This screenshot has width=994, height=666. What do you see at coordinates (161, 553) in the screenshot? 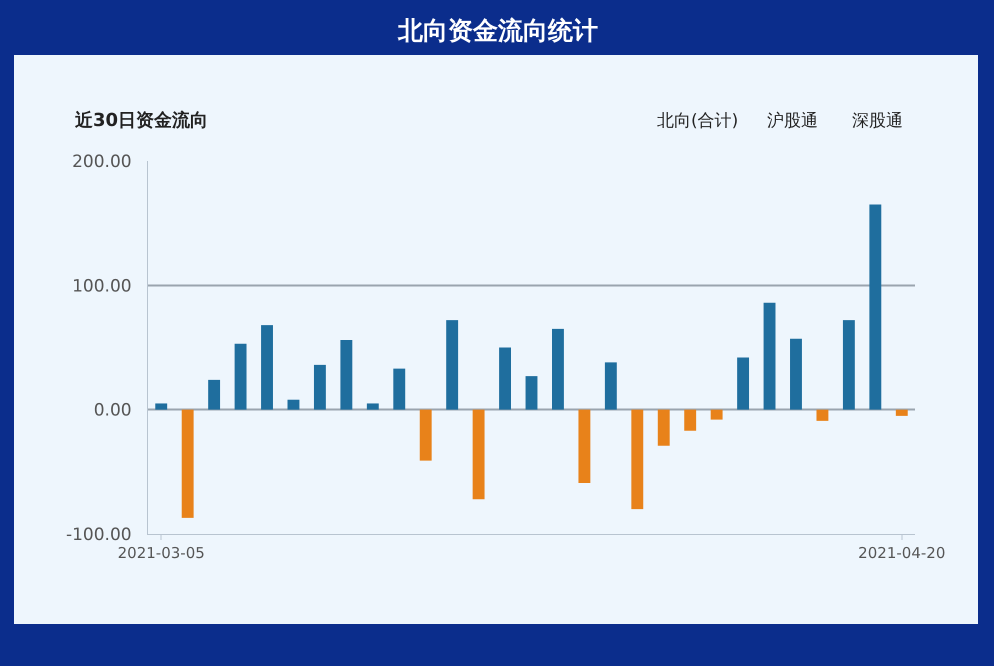
I see `x-tick-label: 2021-03-05` at bounding box center [161, 553].